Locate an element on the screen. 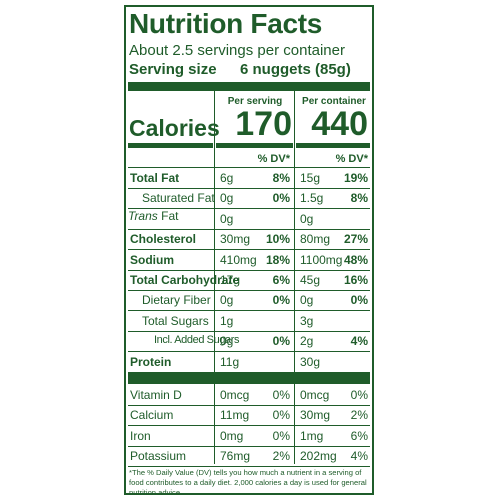 The width and height of the screenshot is (500, 500). nutrient-row: Incl. Added Sugars 0g 0% 2g 4% is located at coordinates (249, 342).